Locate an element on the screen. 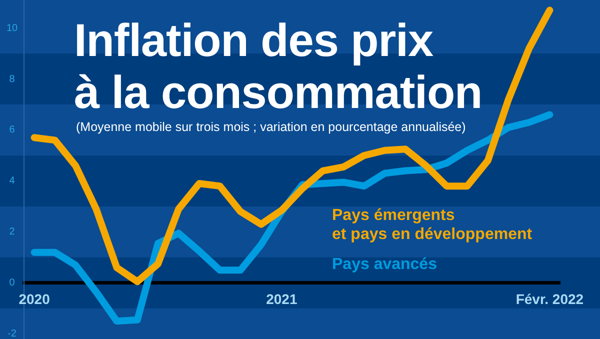  y-tick-label: 2 is located at coordinates (12, 232).